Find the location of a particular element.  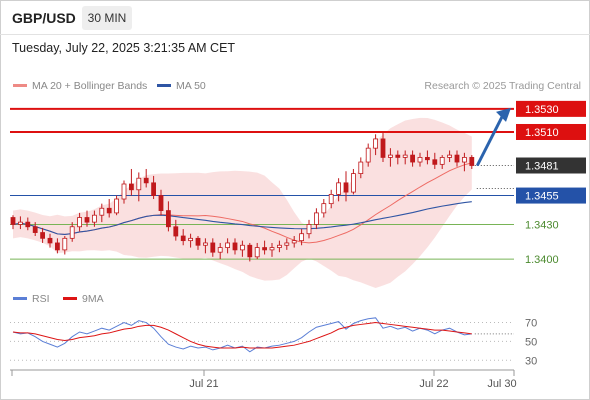

x-tick-label: Jul 22 is located at coordinates (433, 384).